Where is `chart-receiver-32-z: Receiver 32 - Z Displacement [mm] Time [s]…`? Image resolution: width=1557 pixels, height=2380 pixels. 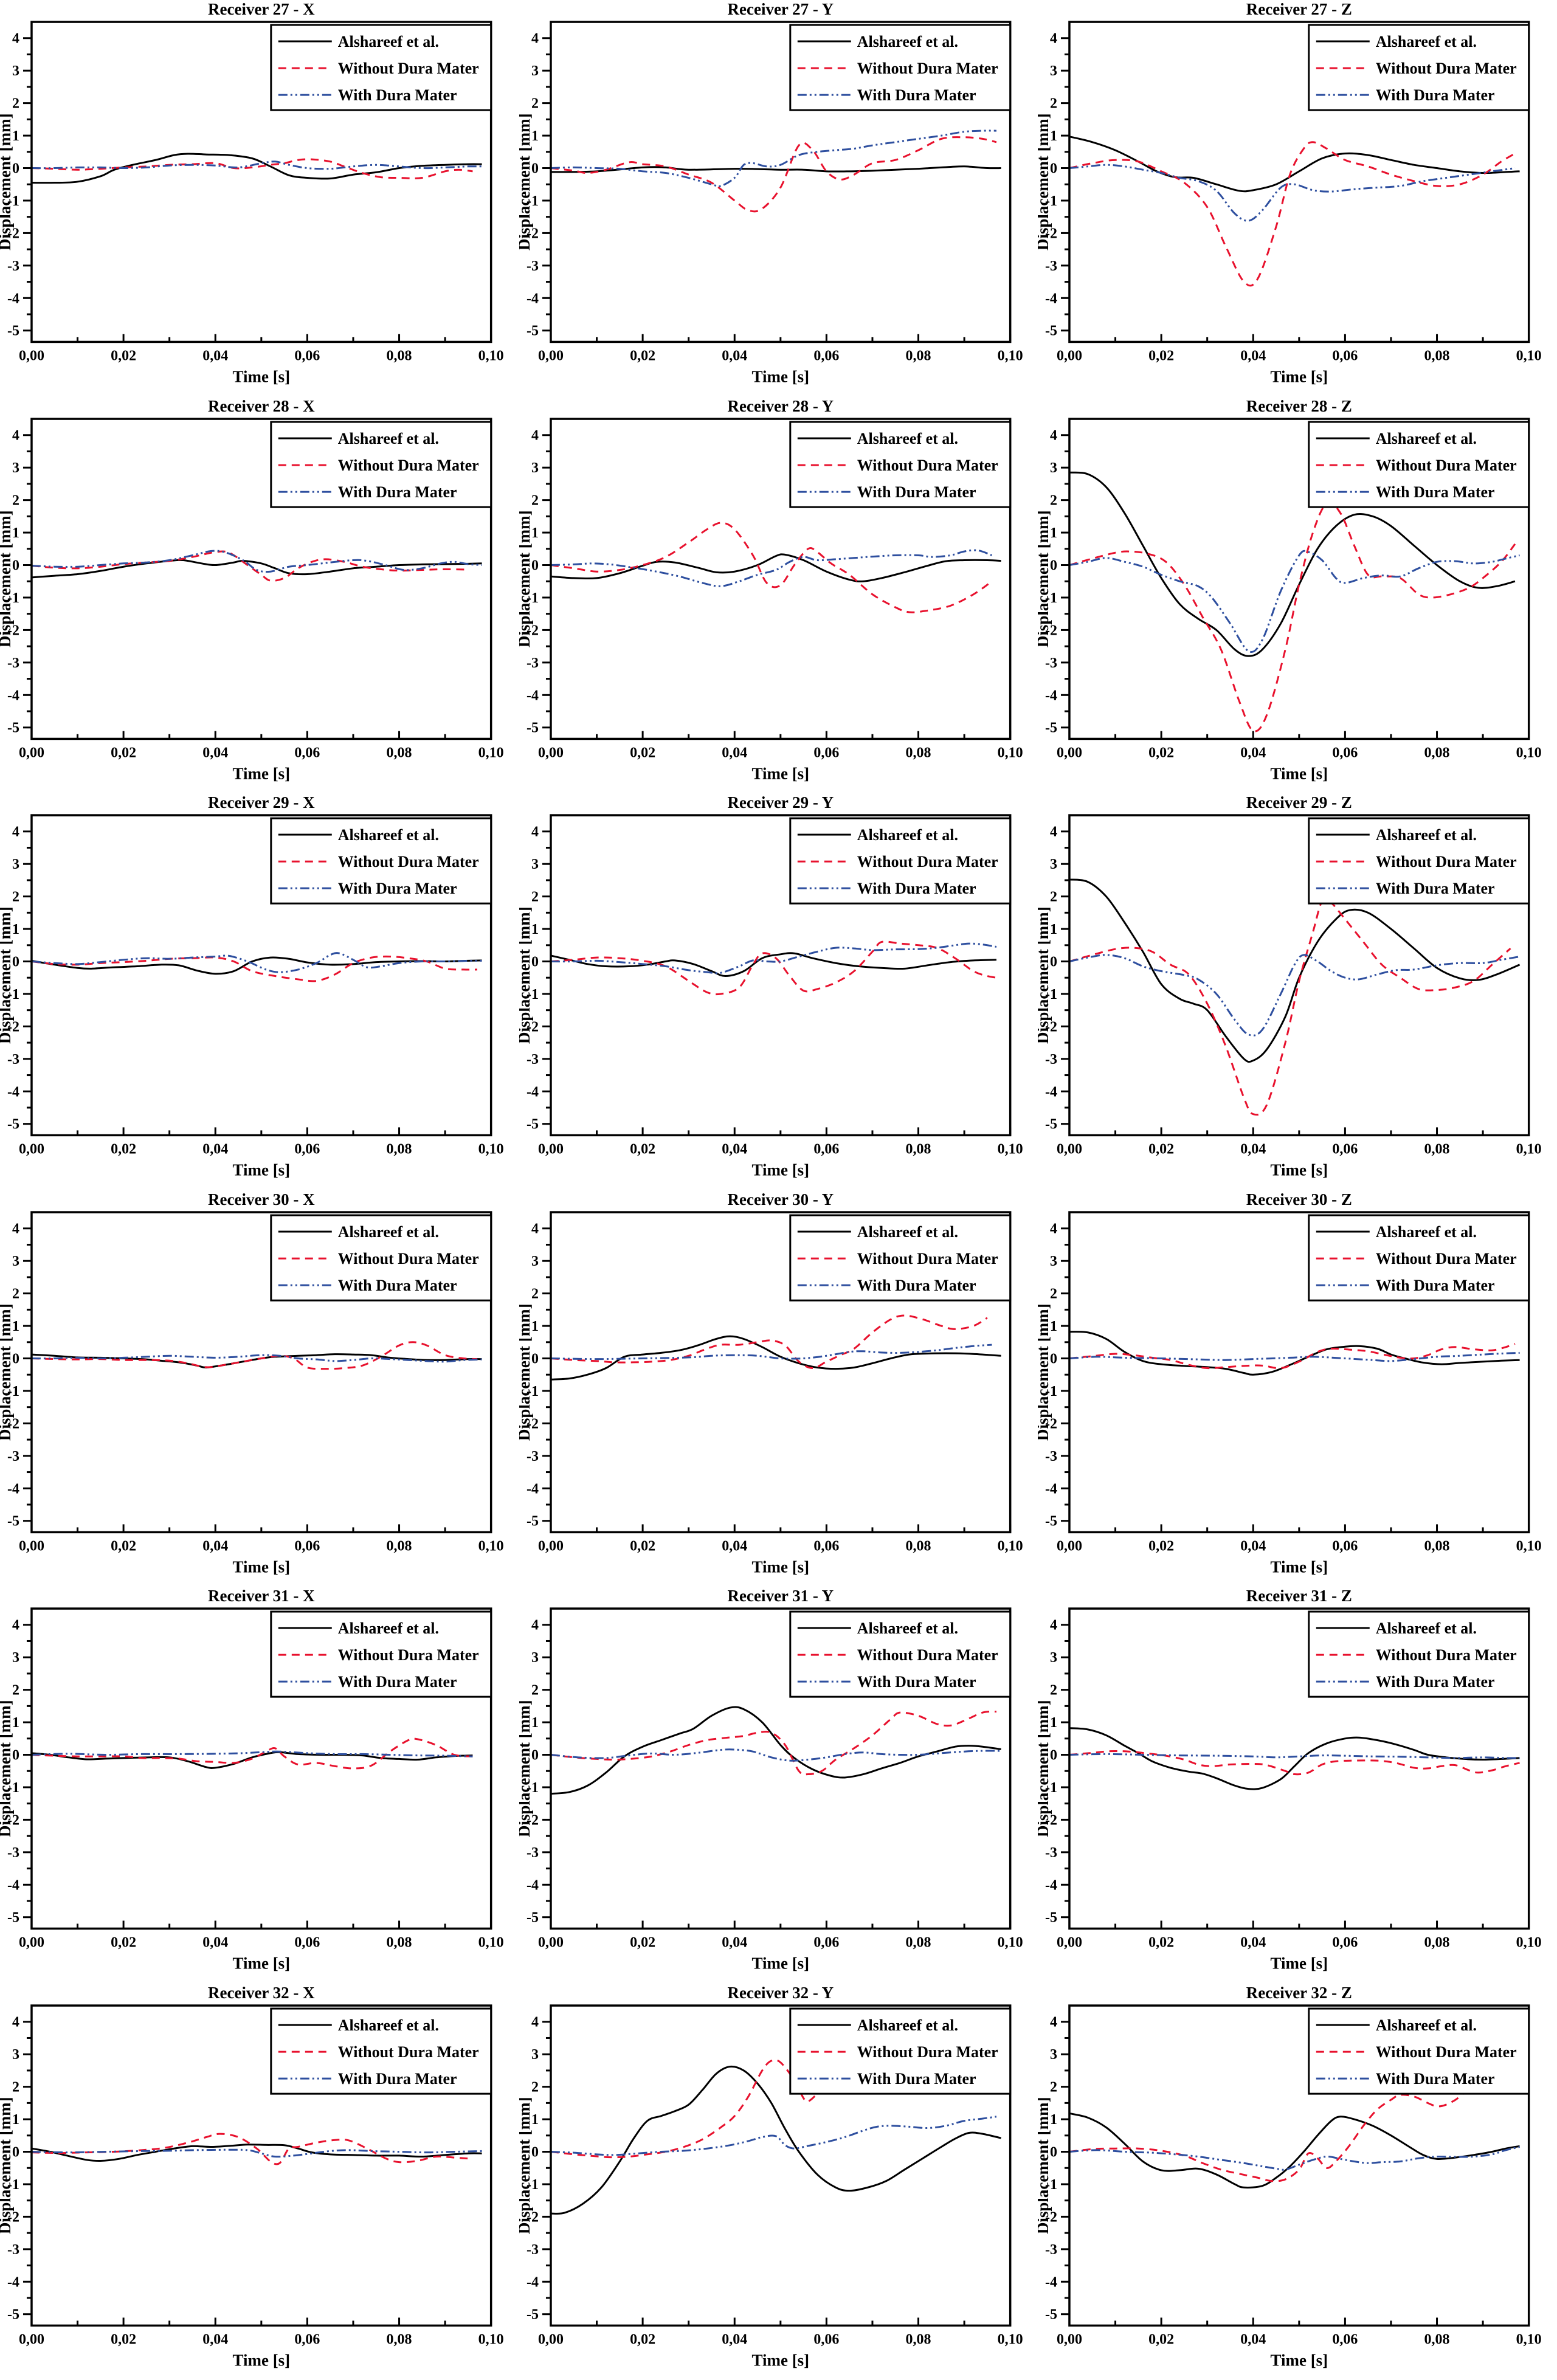 chart-receiver-32-z: Receiver 32 - Z Displacement [mm] Time [s]… is located at coordinates (1297, 2182).